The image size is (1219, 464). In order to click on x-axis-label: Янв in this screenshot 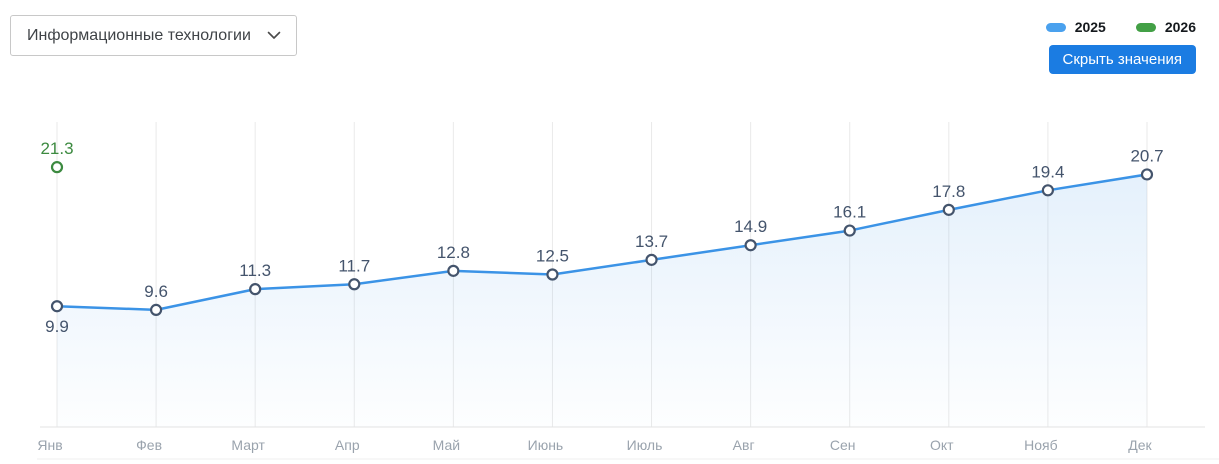, I will do `click(49, 445)`.